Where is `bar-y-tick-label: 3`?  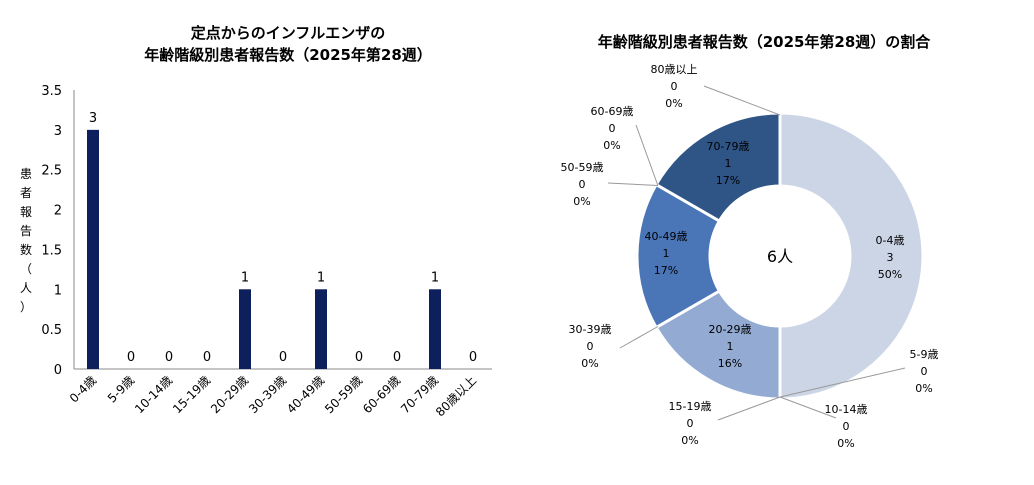 bar-y-tick-label: 3 is located at coordinates (58, 131).